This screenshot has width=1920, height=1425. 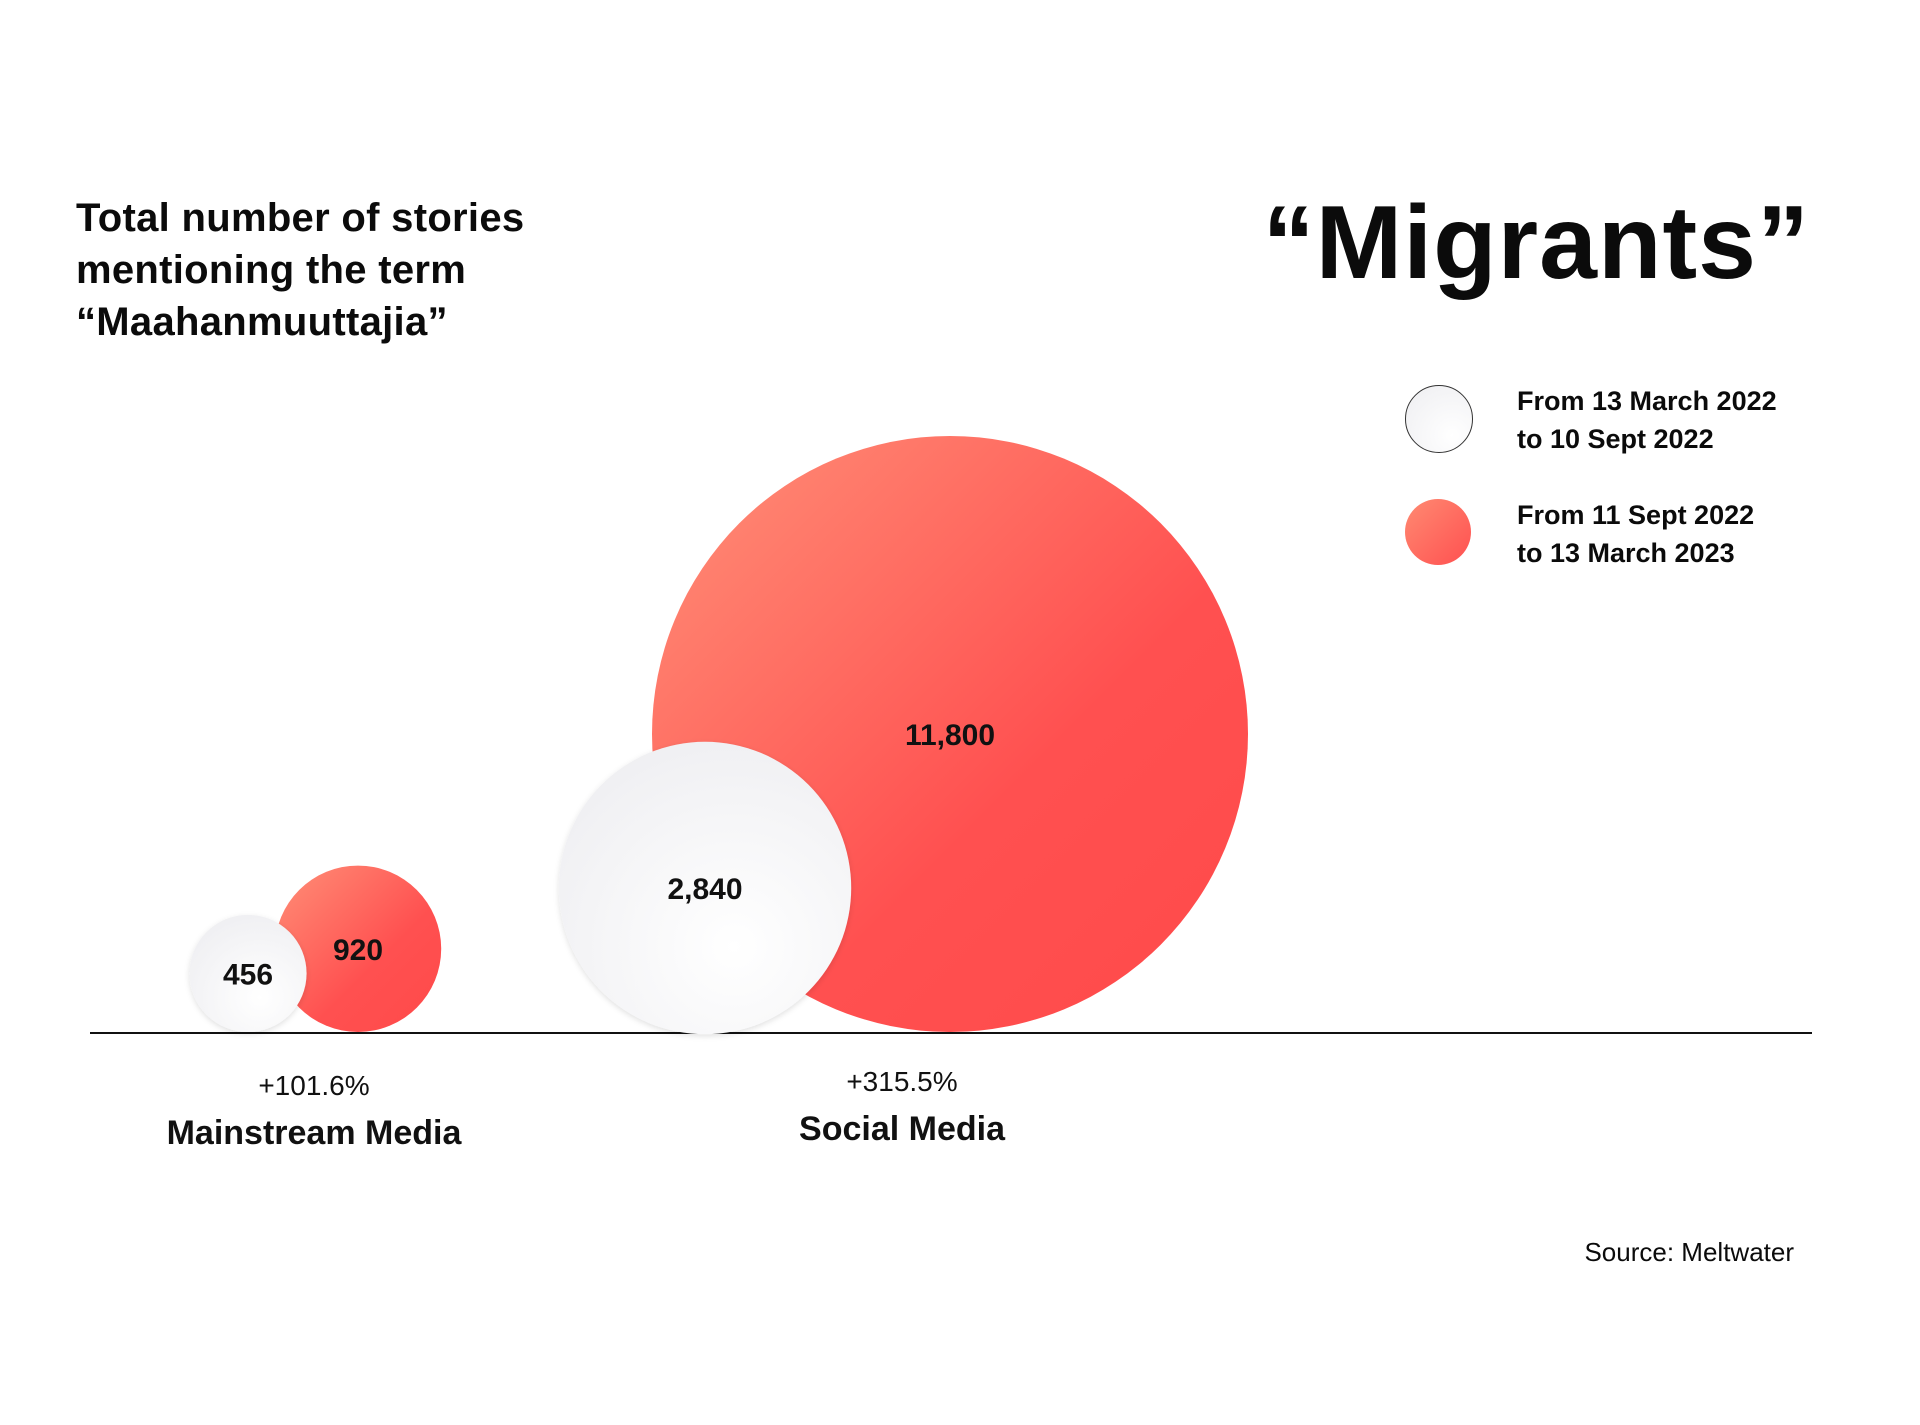 I want to click on headline-term: “Migrants”, so click(x=1536, y=243).